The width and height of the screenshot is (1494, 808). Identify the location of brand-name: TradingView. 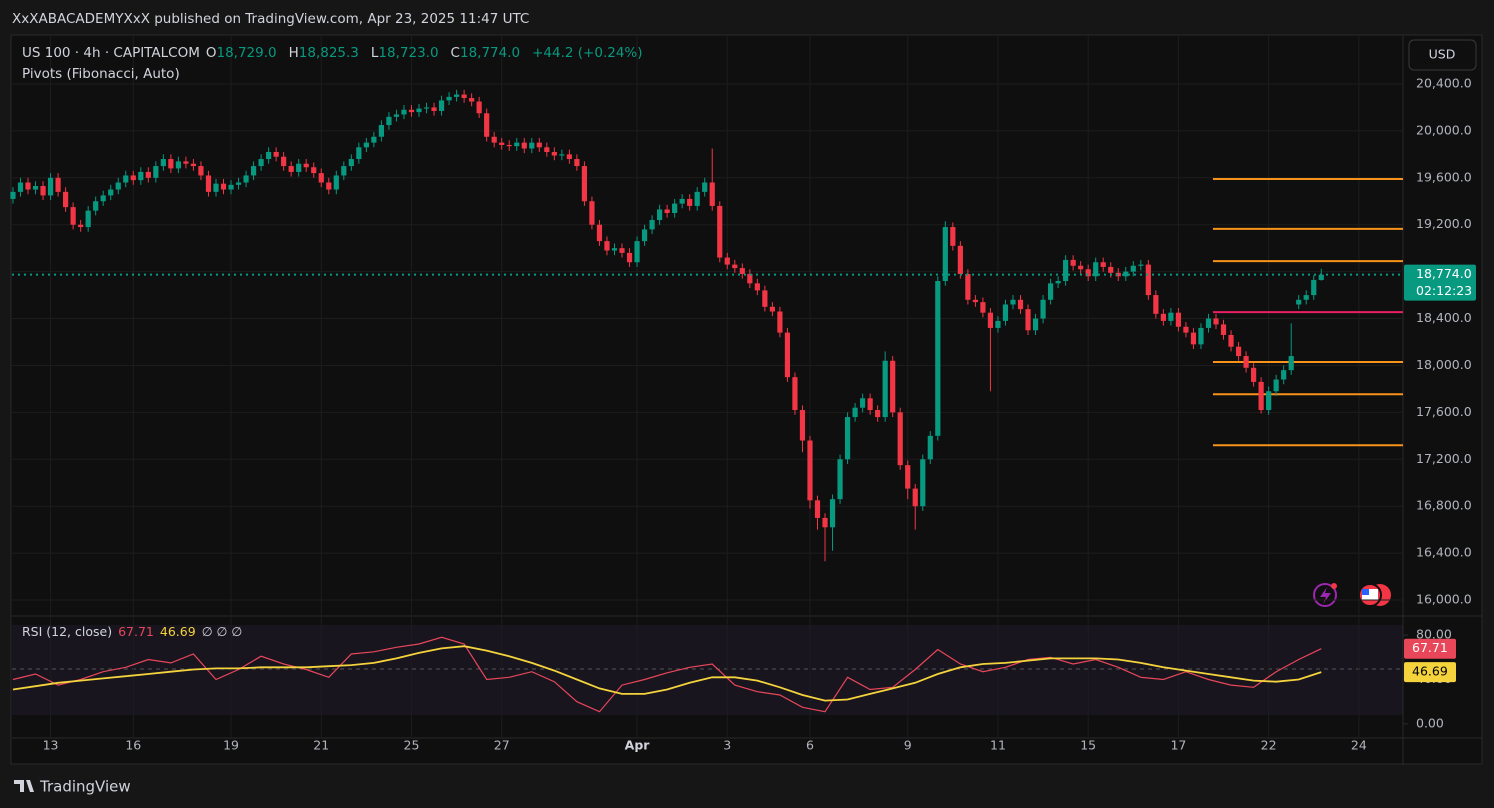
(85, 787).